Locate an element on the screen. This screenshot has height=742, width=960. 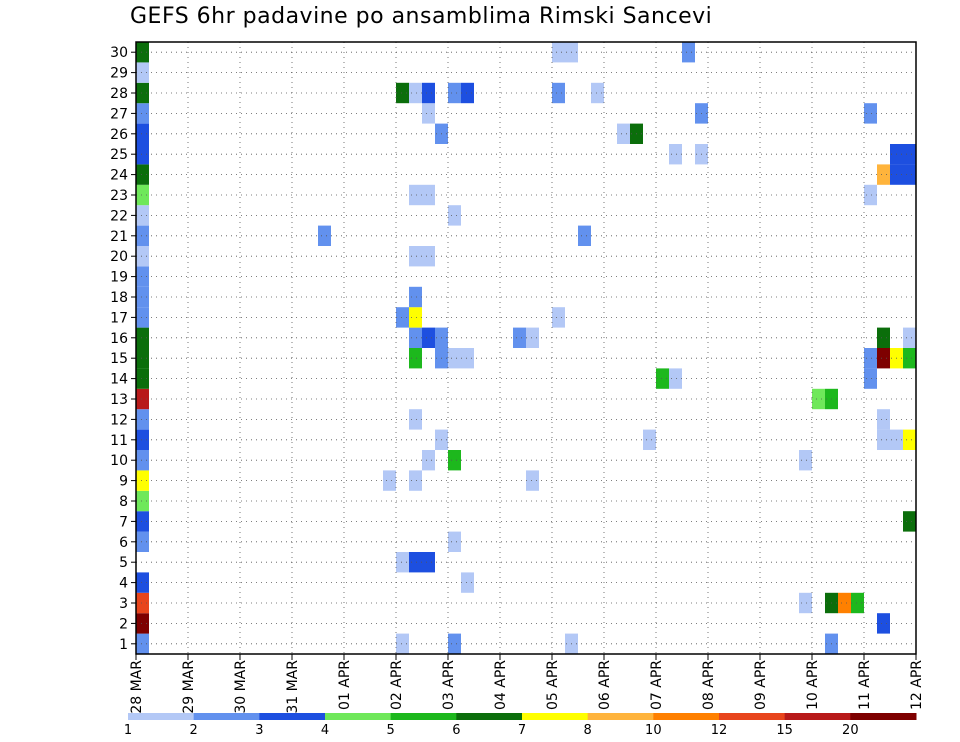
y-tick-label: 19 is located at coordinates (119, 278).